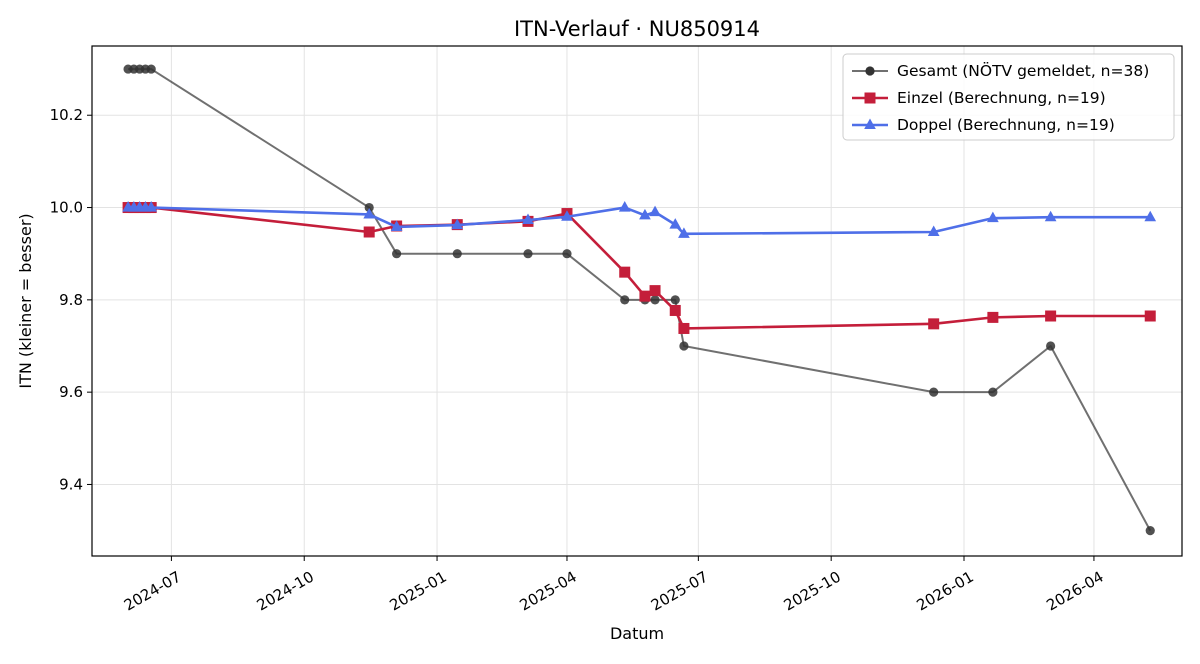 Image resolution: width=1200 pixels, height=664 pixels. I want to click on legend-label: Doppel (Berechnung, n=19), so click(1006, 125).